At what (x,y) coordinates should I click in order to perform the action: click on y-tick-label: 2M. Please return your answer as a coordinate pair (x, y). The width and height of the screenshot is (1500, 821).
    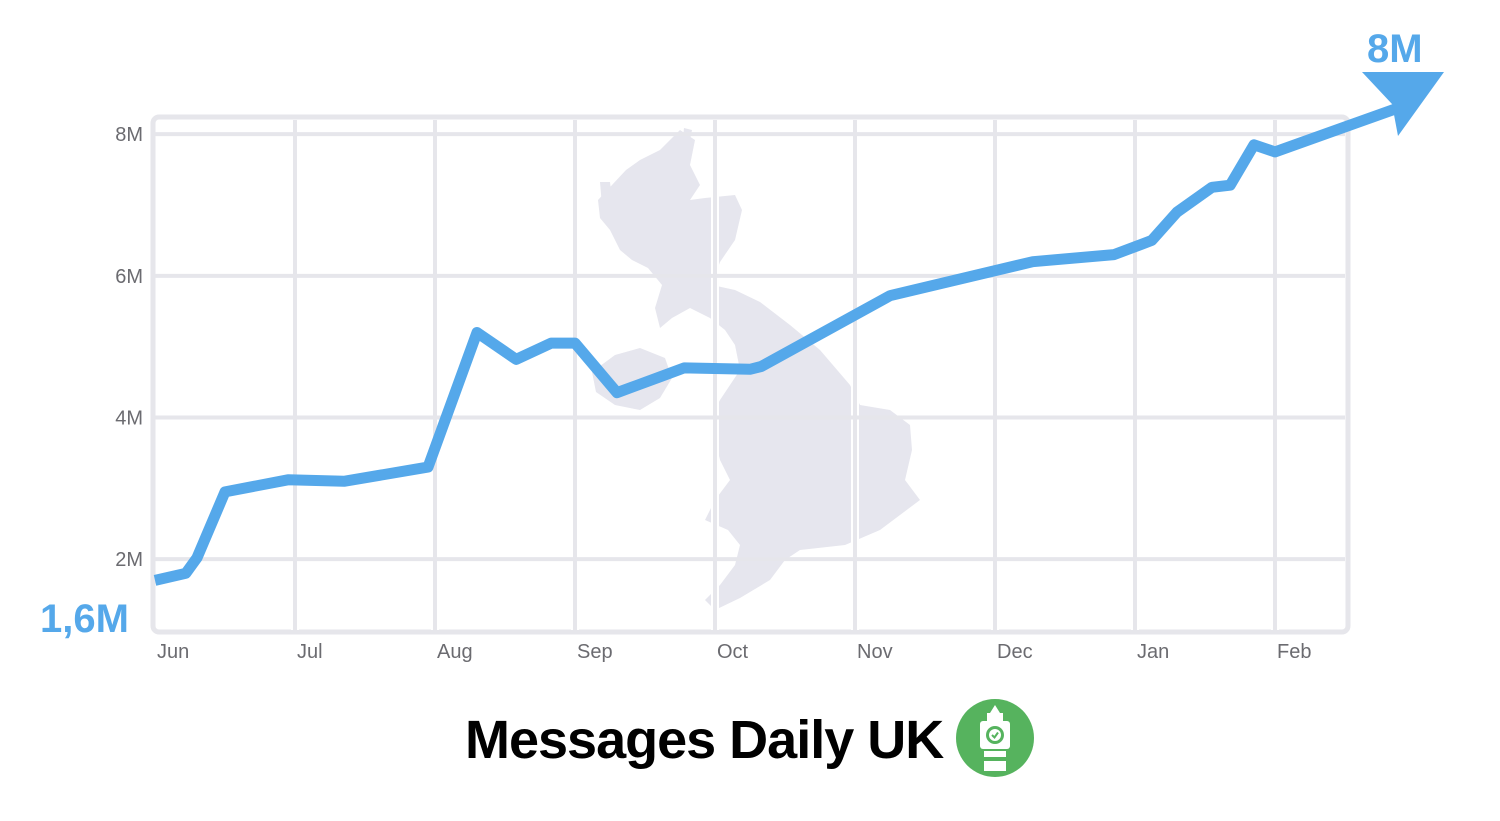
    Looking at the image, I should click on (129, 560).